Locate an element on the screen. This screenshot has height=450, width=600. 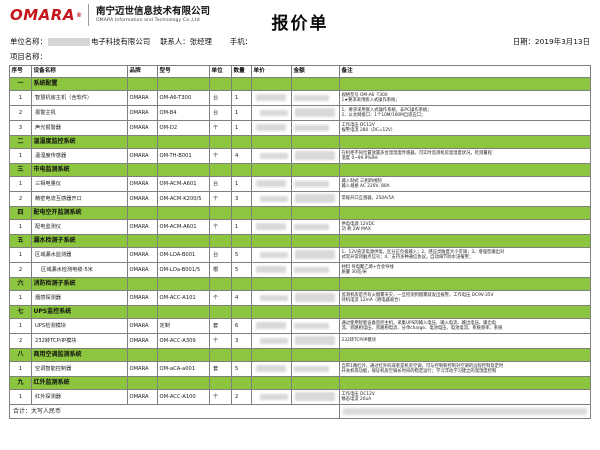
note-line: 开关机等功能，保证机房空调长时间的稳定运行；学习浮动学习建立的温湿度控制 is located at coordinates (419, 371).